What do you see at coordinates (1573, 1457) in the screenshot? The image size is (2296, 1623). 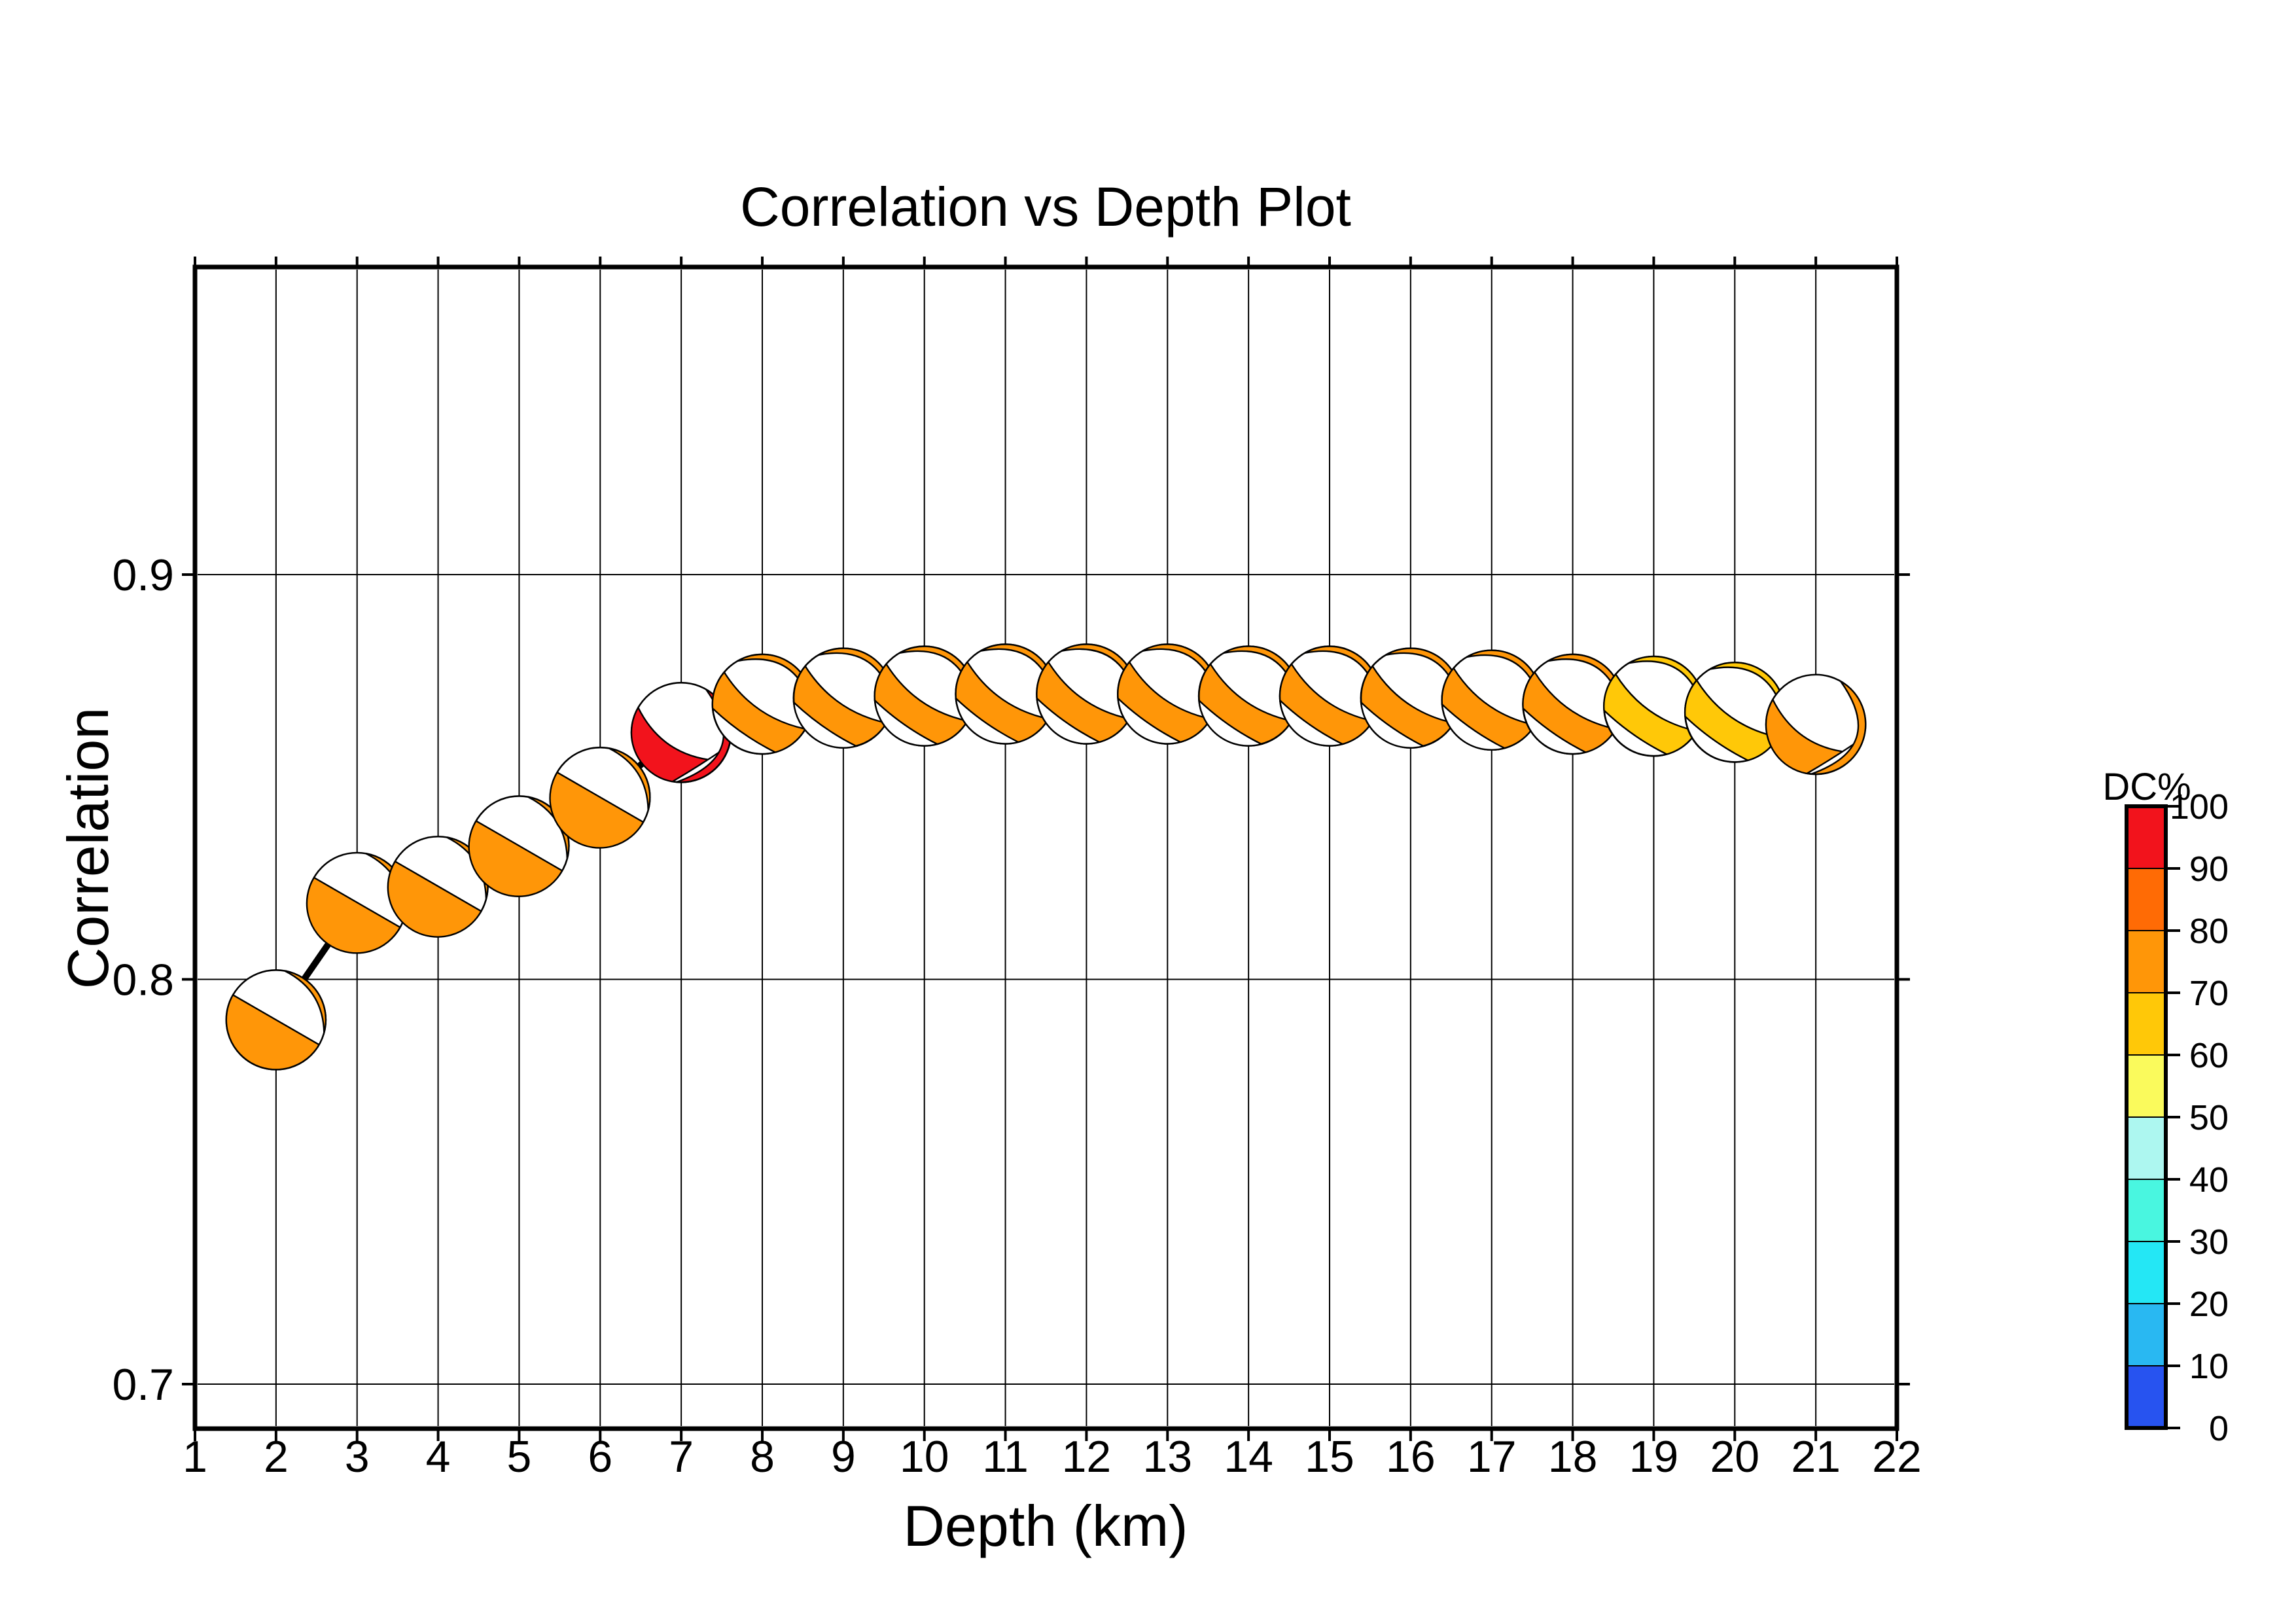 I see `x-tick-label: 18` at bounding box center [1573, 1457].